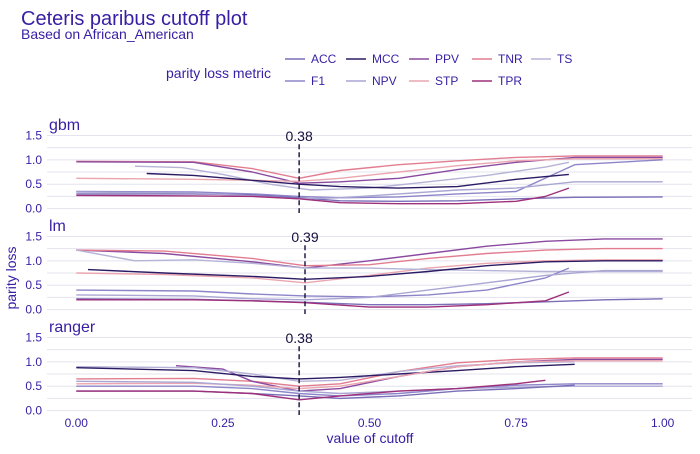 The image size is (700, 454). Describe the element at coordinates (446, 81) in the screenshot. I see `legend-label-stp: STP` at that location.